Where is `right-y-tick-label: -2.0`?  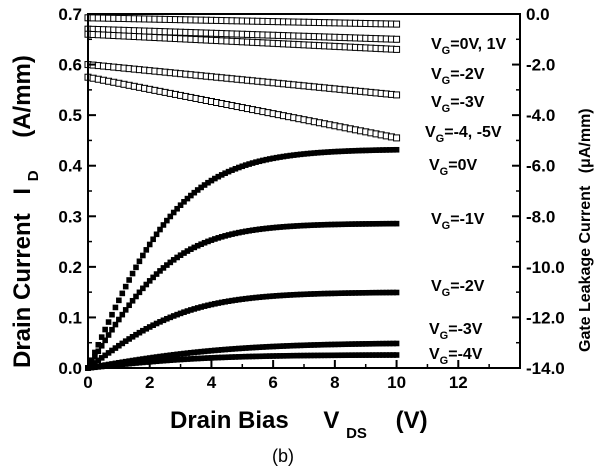
right-y-tick-label: -2.0 is located at coordinates (540, 65).